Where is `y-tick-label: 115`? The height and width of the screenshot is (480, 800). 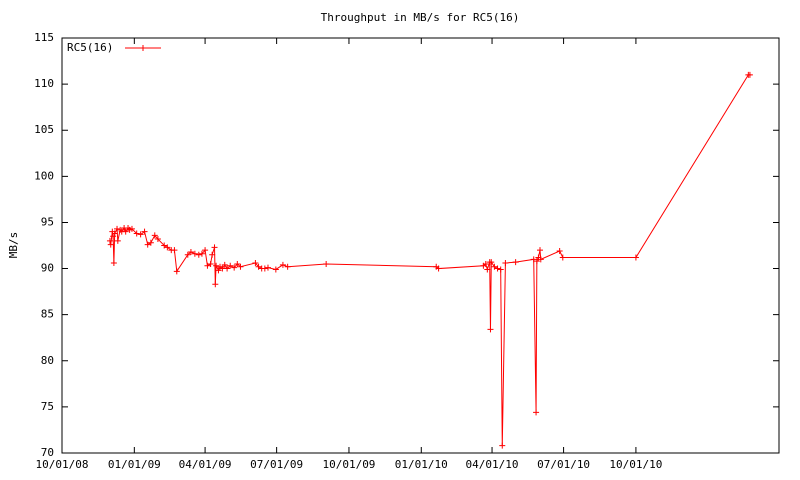
y-tick-label: 115 is located at coordinates (44, 37).